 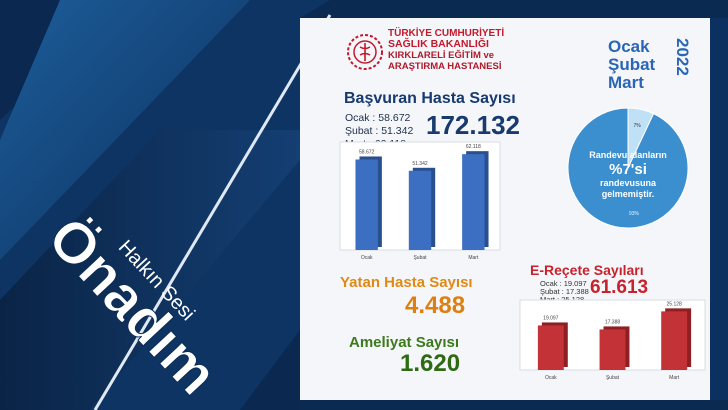 I want to click on ameliyat-title: Ameliyat Sayısı, so click(x=404, y=342).